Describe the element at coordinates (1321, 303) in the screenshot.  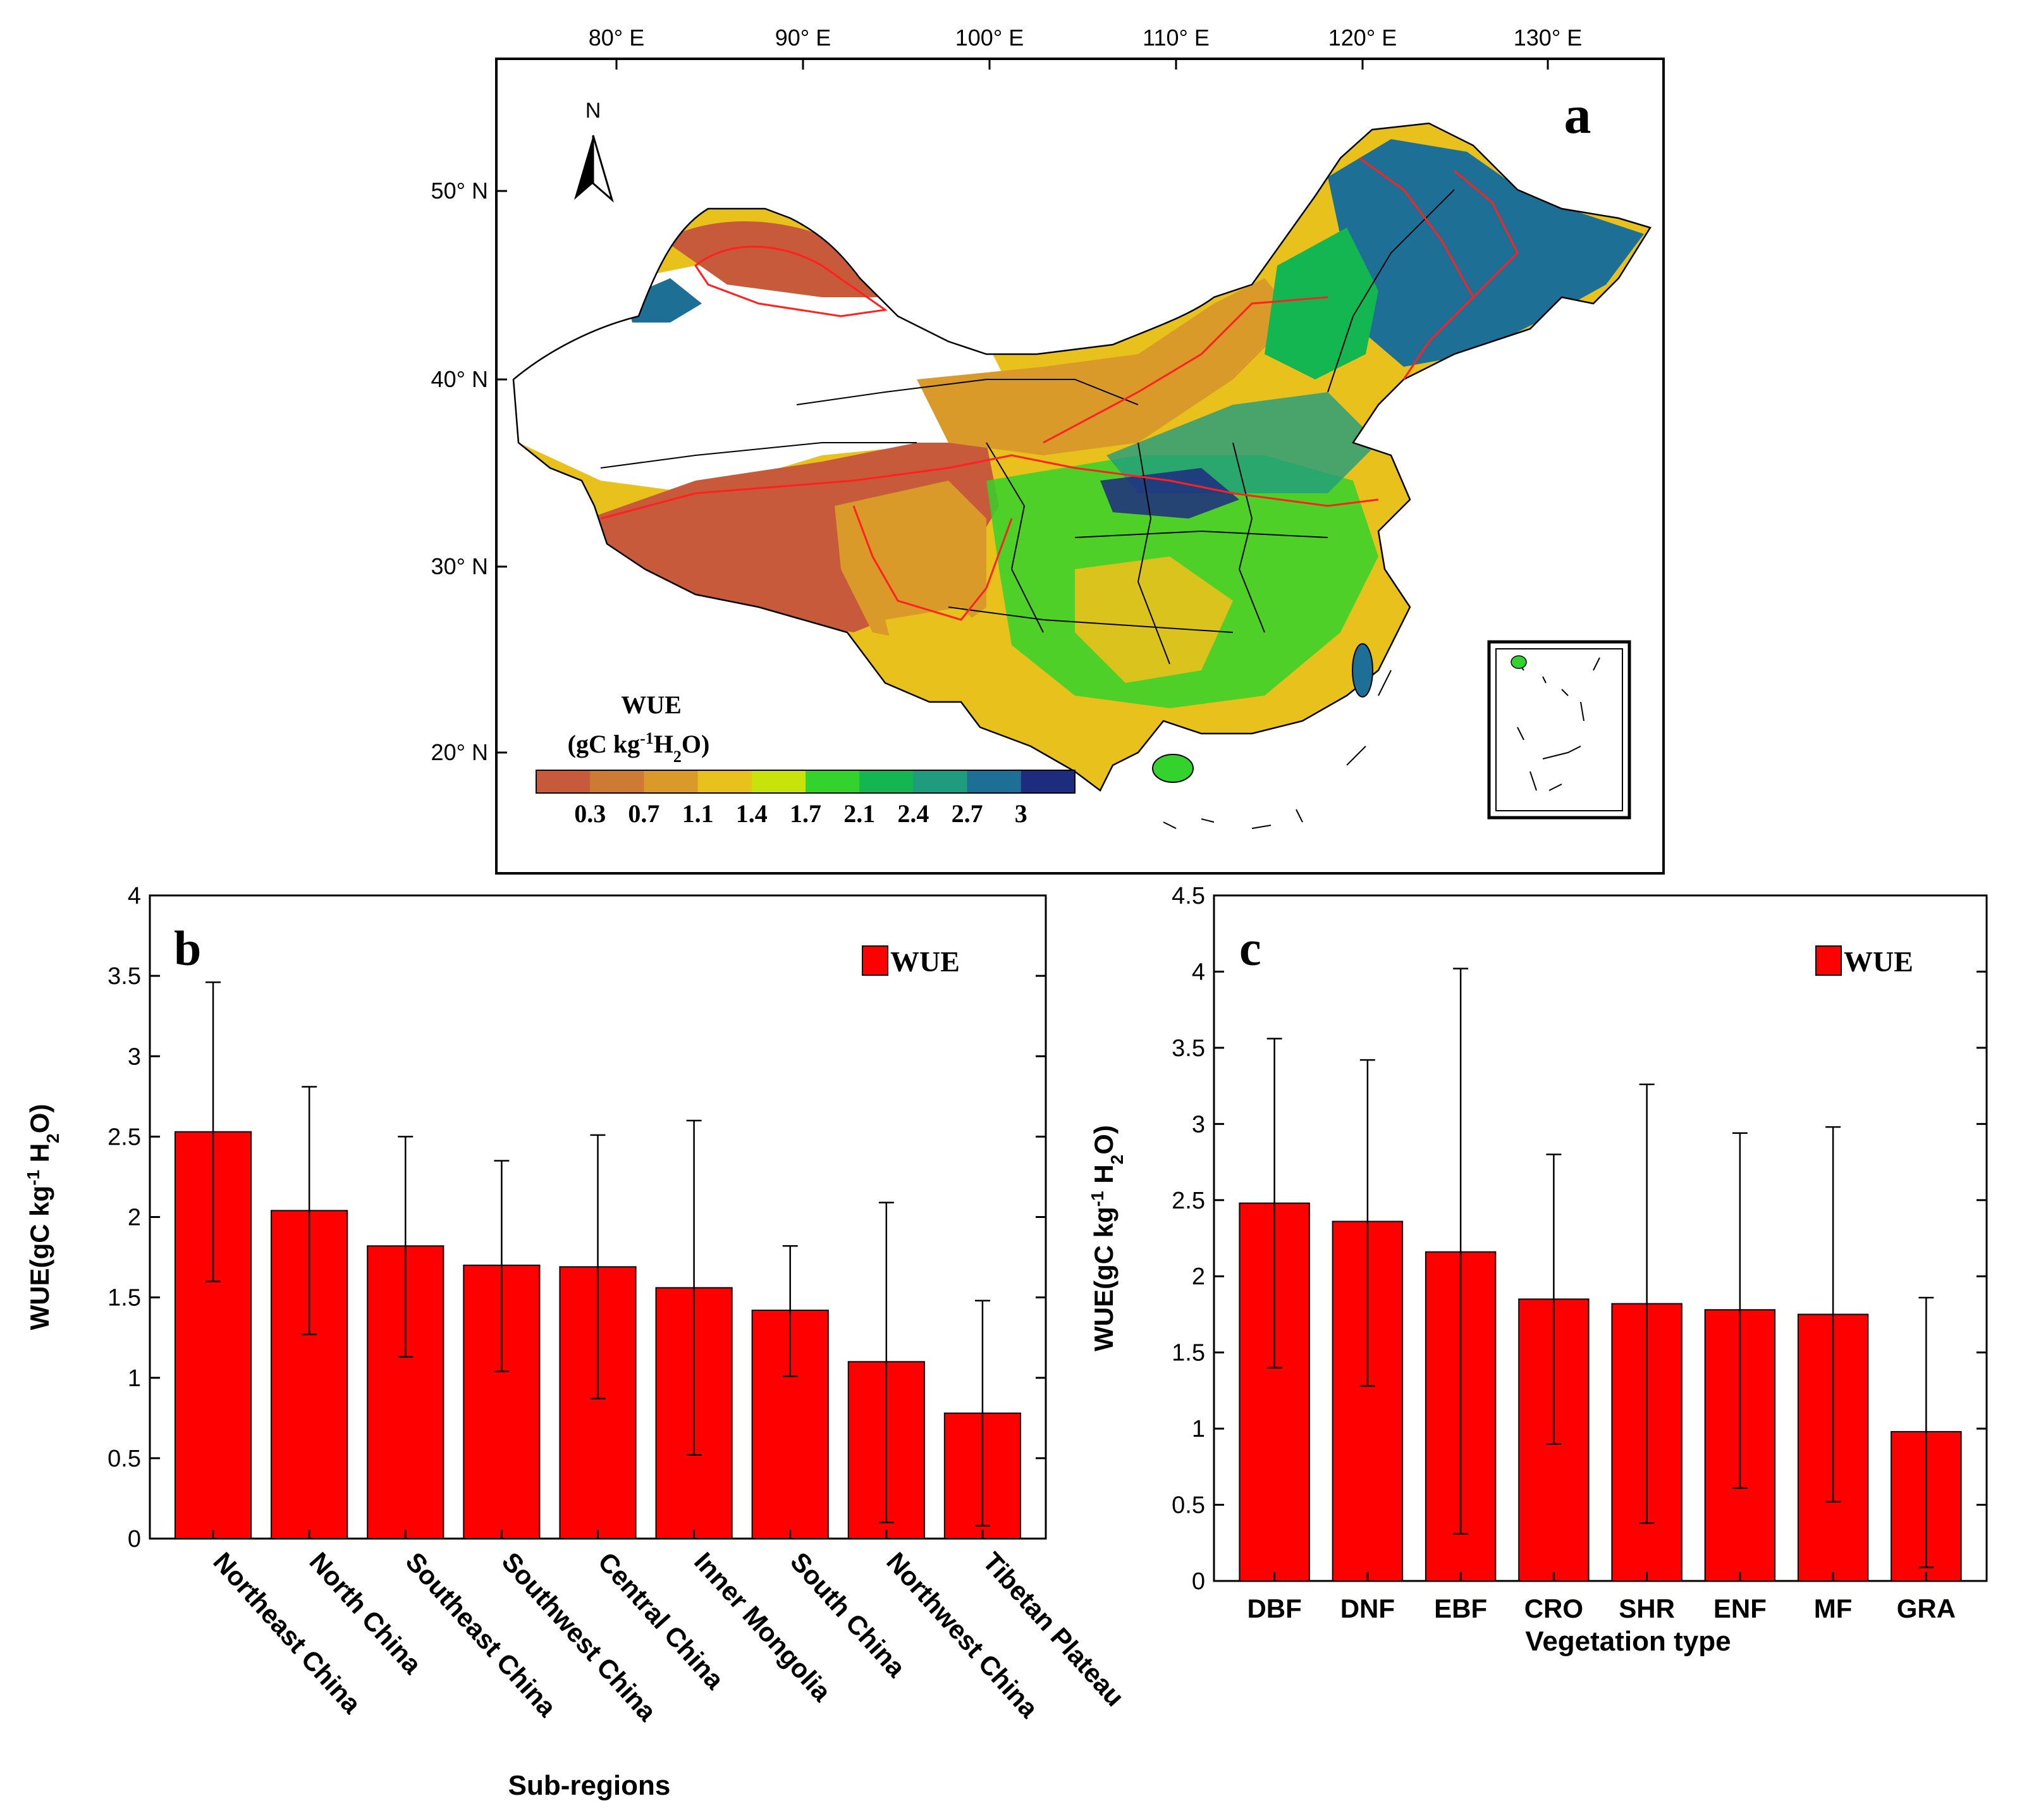
I see `map-region-northeast-green` at that location.